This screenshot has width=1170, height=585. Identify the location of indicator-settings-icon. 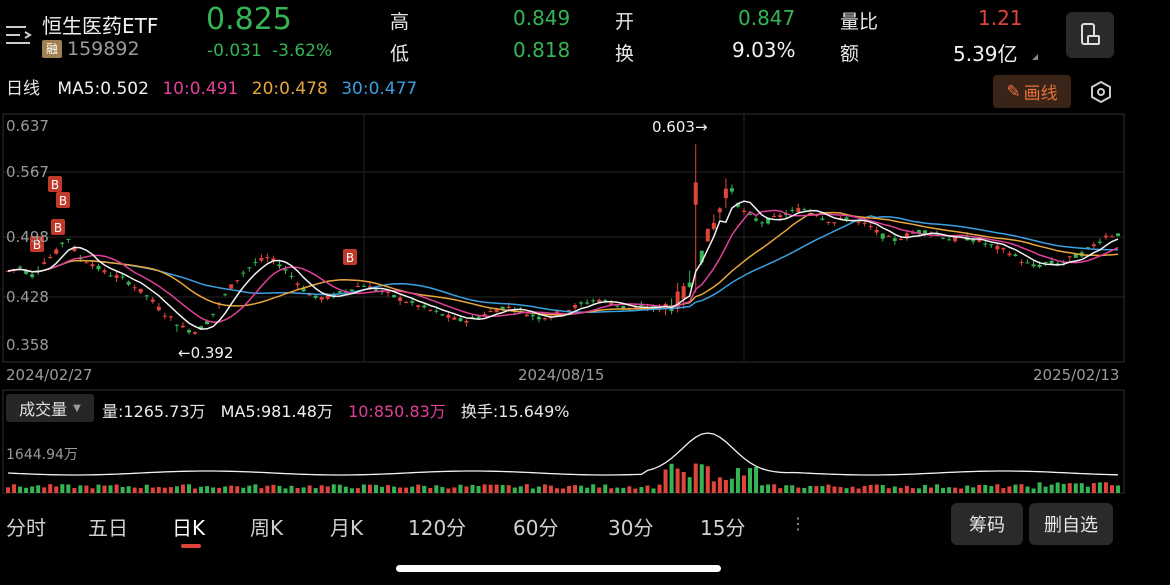
(1101, 92).